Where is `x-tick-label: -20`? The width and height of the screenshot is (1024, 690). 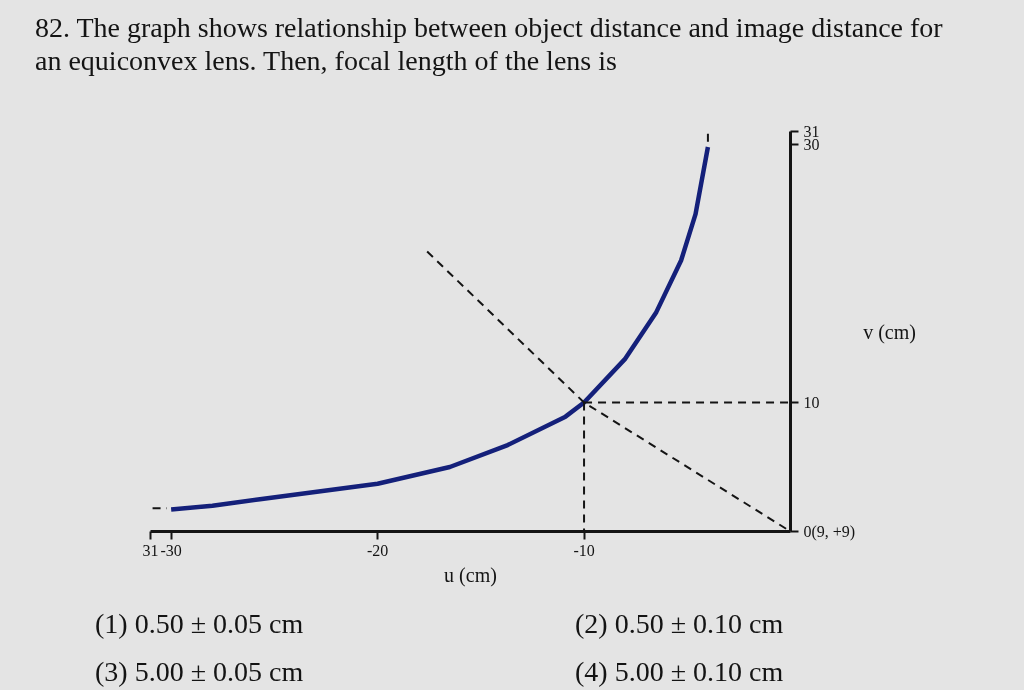
x-tick-label: -20 is located at coordinates (377, 550).